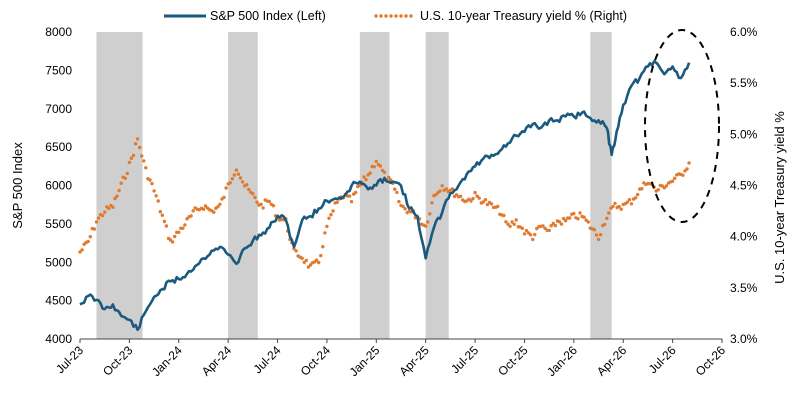 This screenshot has height=405, width=800. Describe the element at coordinates (744, 237) in the screenshot. I see `y-right-tick-label: 4.0%` at that location.